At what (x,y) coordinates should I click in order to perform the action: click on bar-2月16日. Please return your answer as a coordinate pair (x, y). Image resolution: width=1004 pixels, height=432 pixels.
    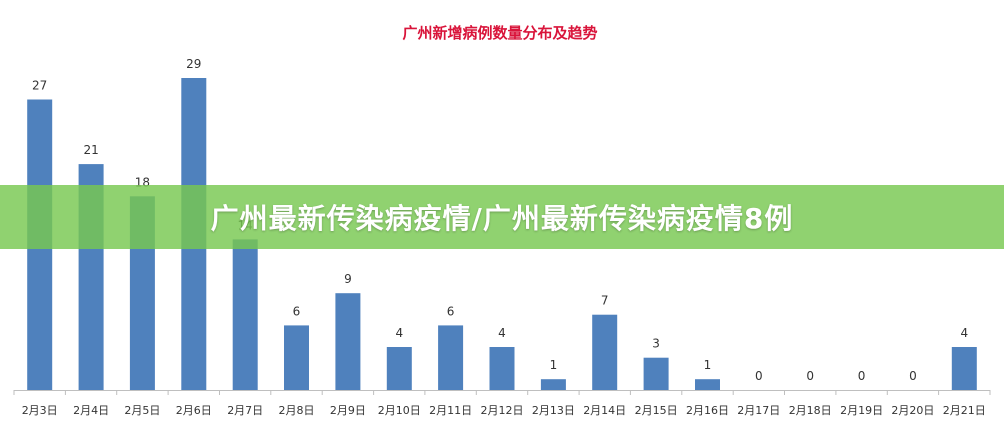
    Looking at the image, I should click on (707, 384).